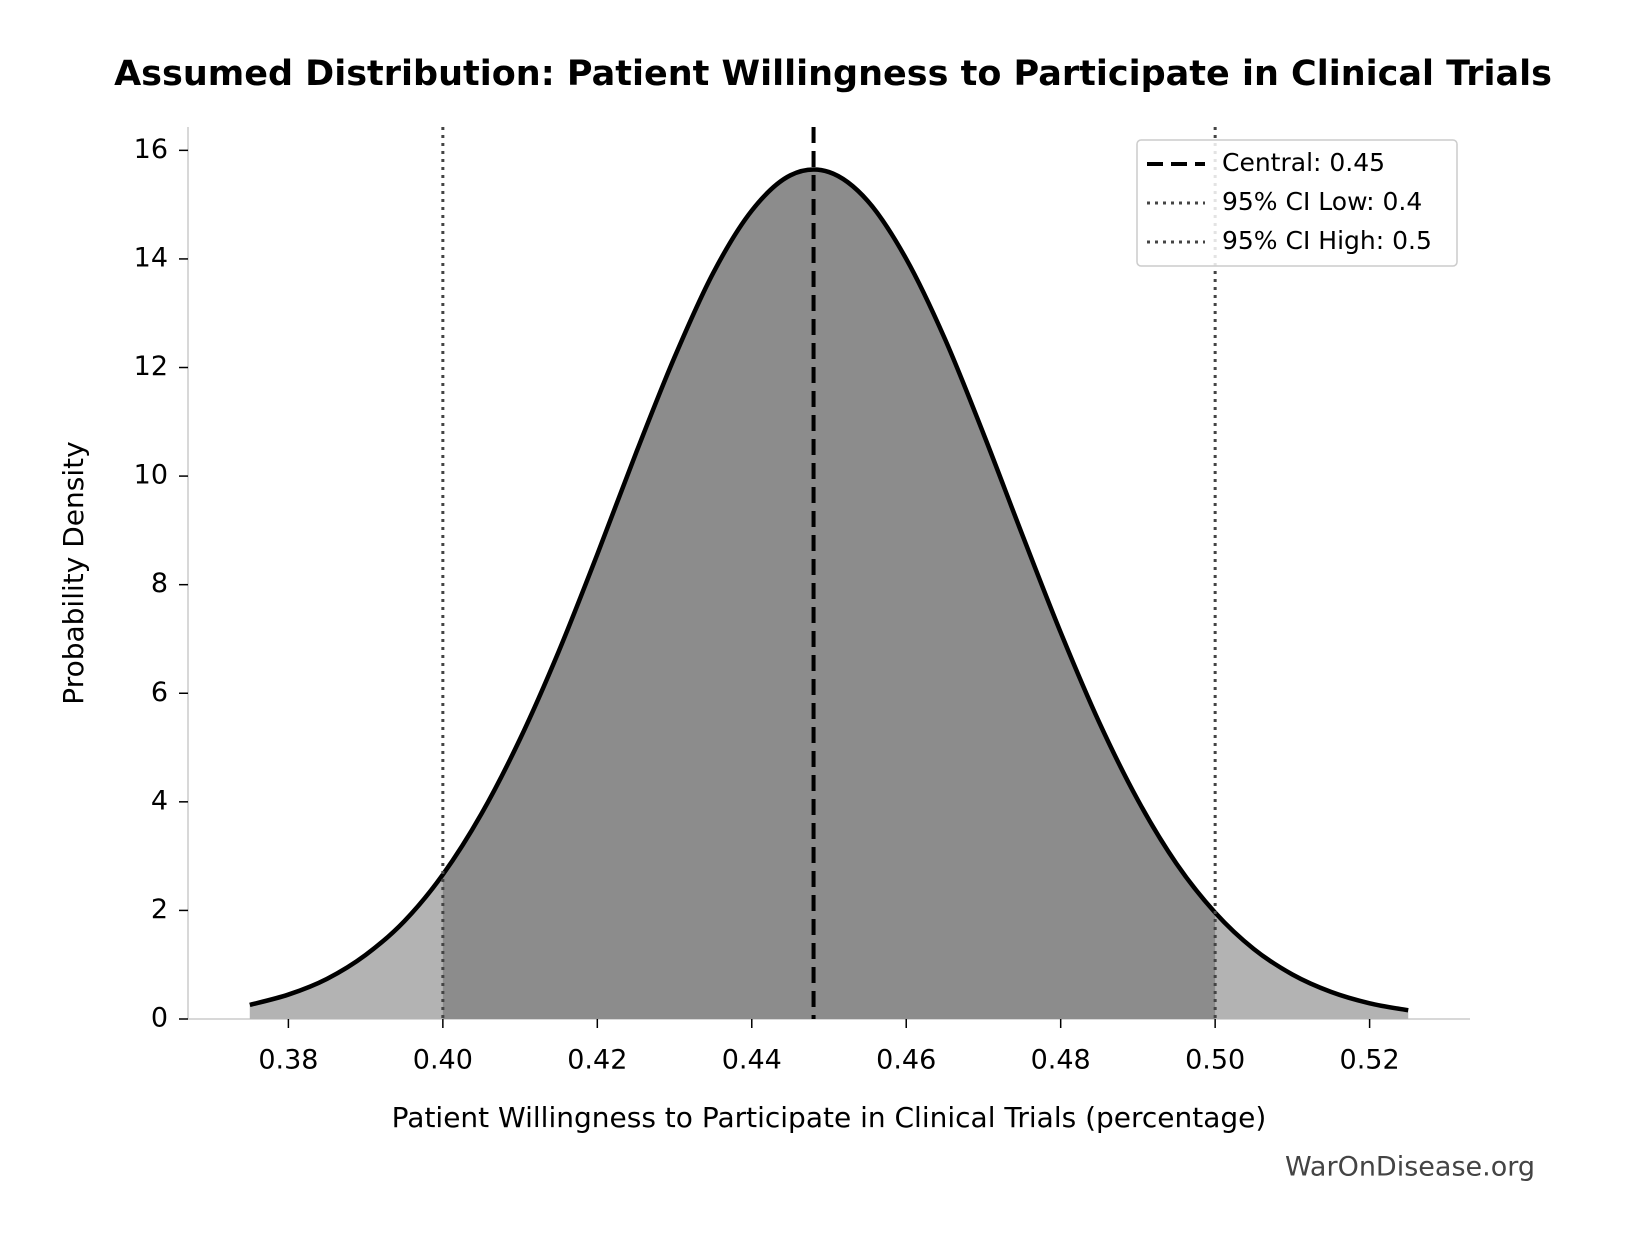 Image resolution: width=1650 pixels, height=1234 pixels. What do you see at coordinates (1410, 1167) in the screenshot?
I see `watermark: WarOnDisease.org` at bounding box center [1410, 1167].